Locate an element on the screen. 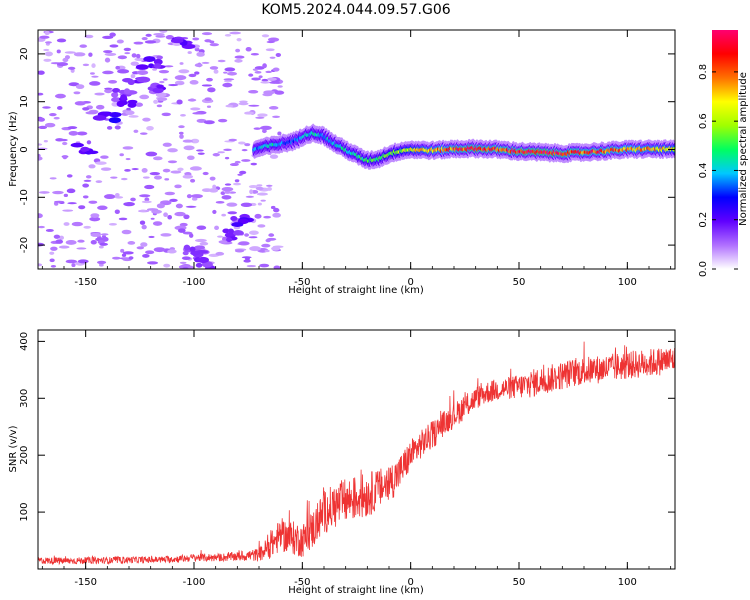  x-tick-label: -100 is located at coordinates (194, 282).